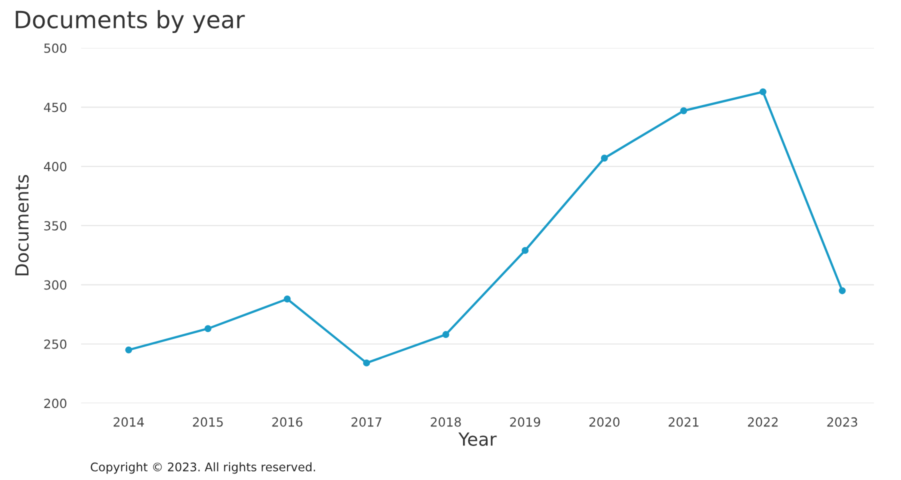 This screenshot has height=480, width=901. What do you see at coordinates (129, 422) in the screenshot?
I see `x-tick-label: 2014` at bounding box center [129, 422].